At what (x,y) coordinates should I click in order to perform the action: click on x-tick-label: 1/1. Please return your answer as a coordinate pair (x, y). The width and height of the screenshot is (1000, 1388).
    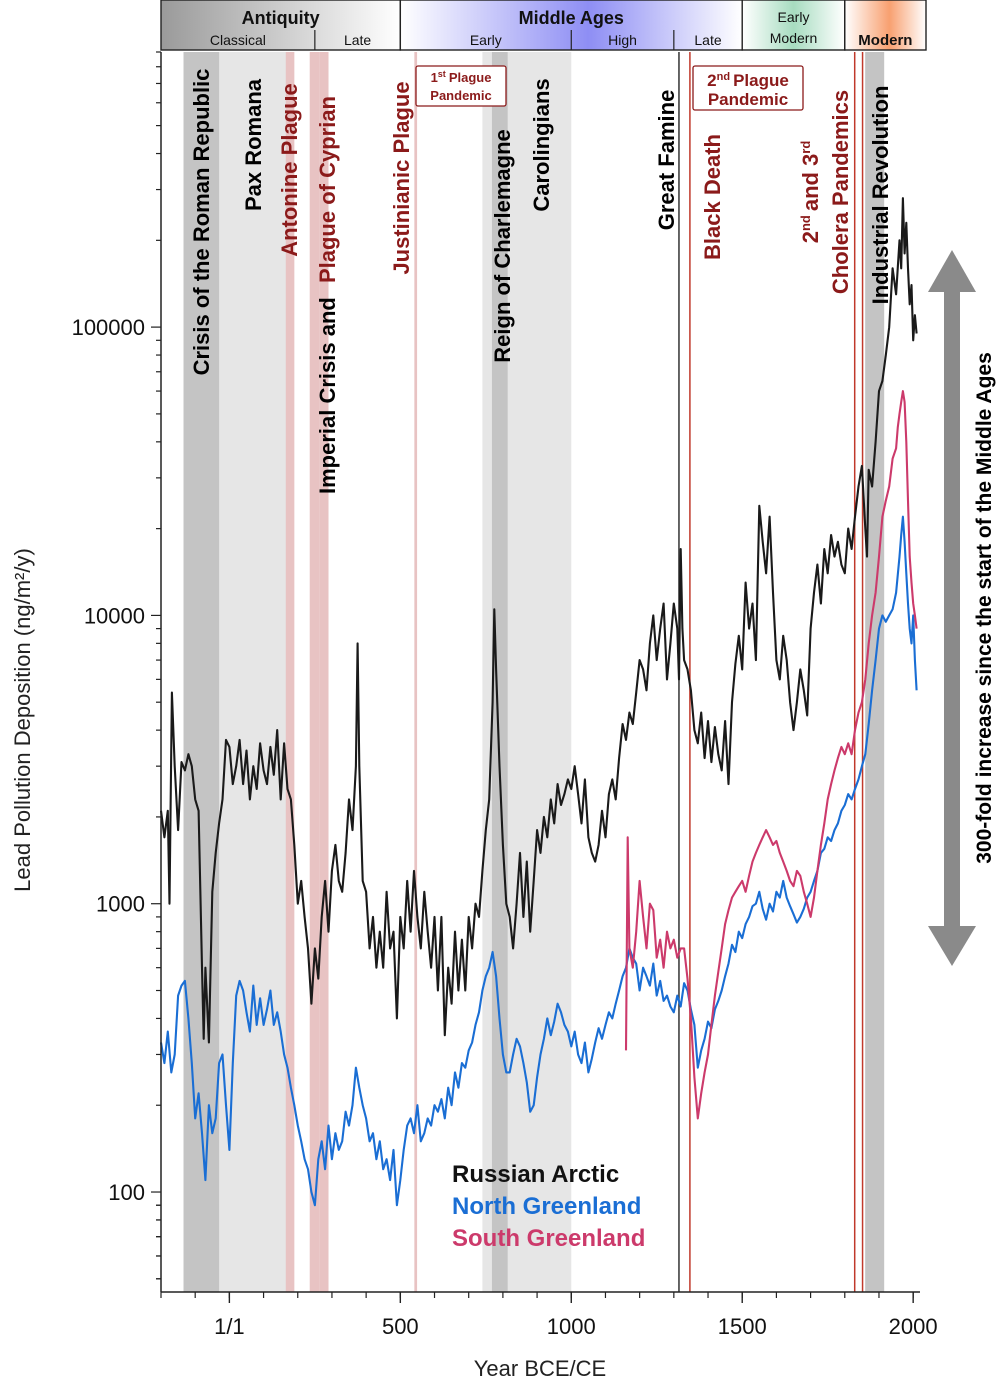
    Looking at the image, I should click on (229, 1326).